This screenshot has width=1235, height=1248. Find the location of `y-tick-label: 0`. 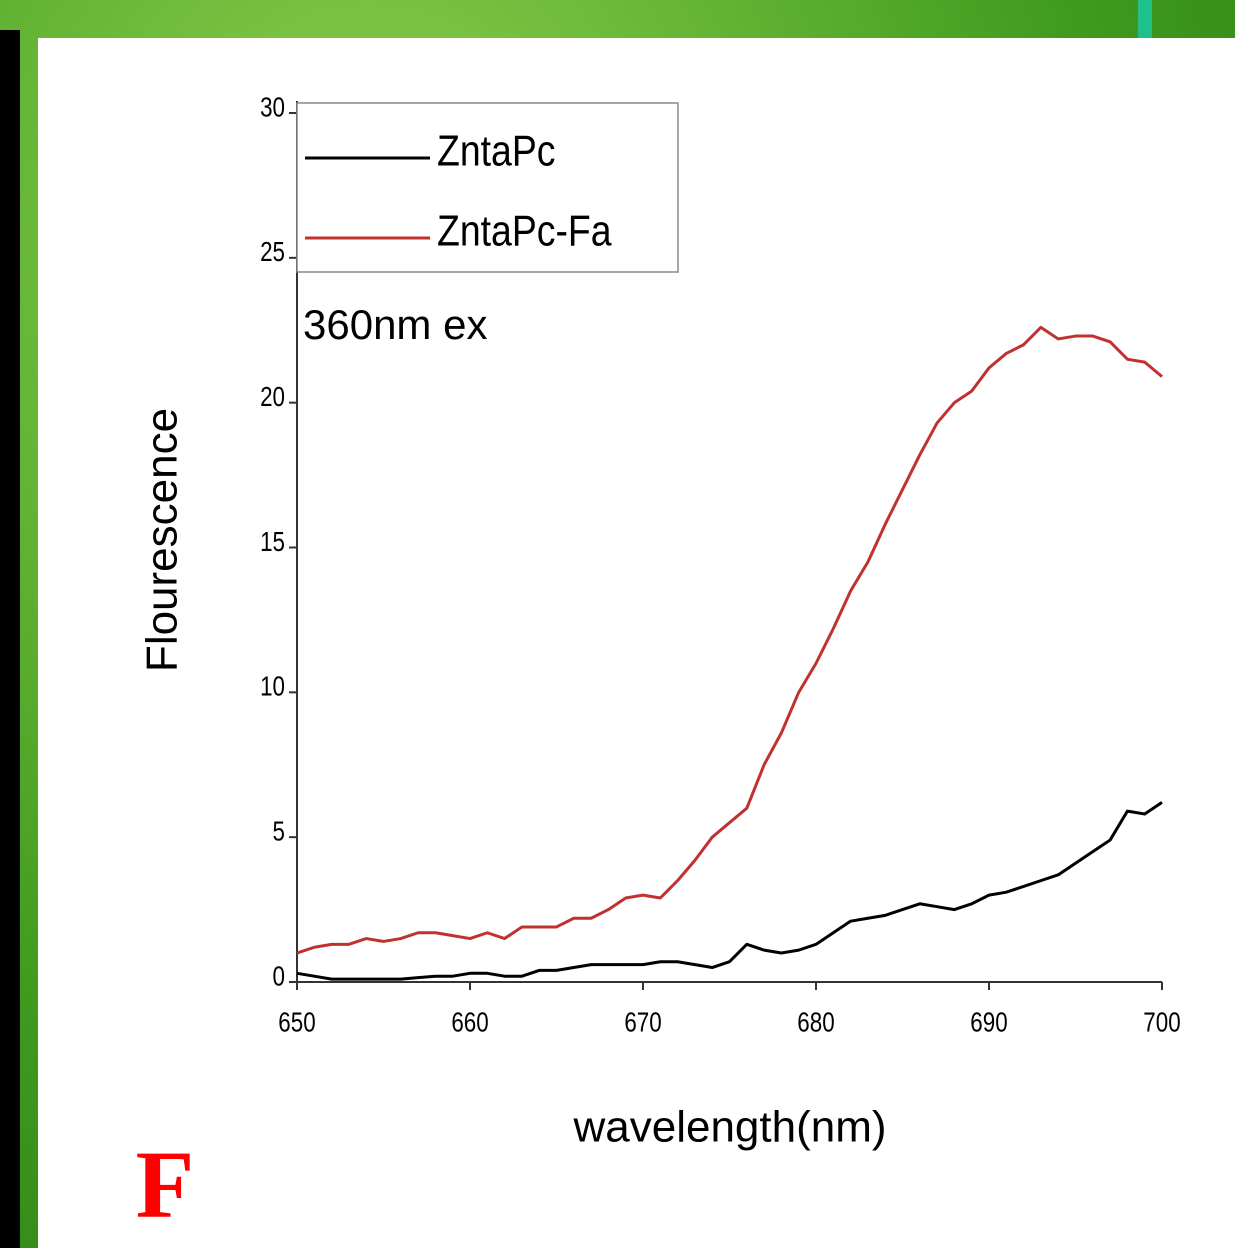

y-tick-label: 0 is located at coordinates (279, 976).